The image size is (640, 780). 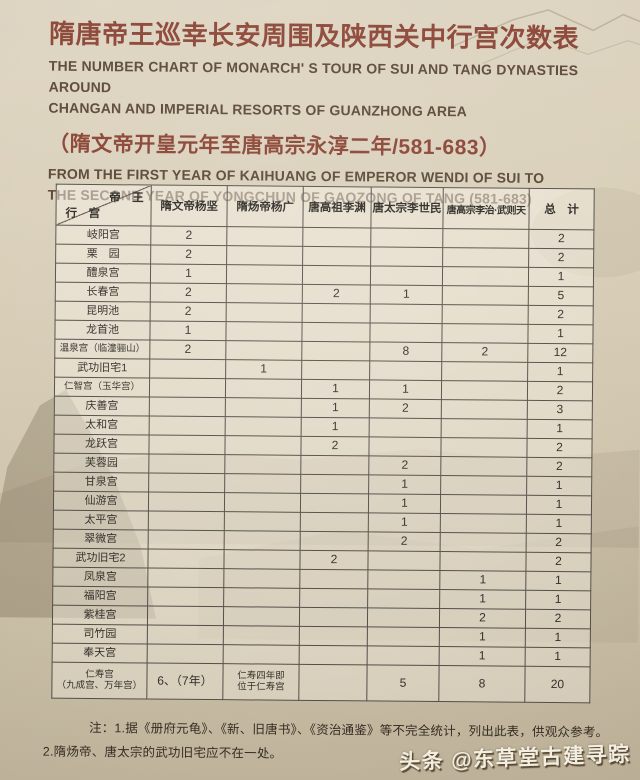 I want to click on count-cell: 20, so click(x=557, y=684).